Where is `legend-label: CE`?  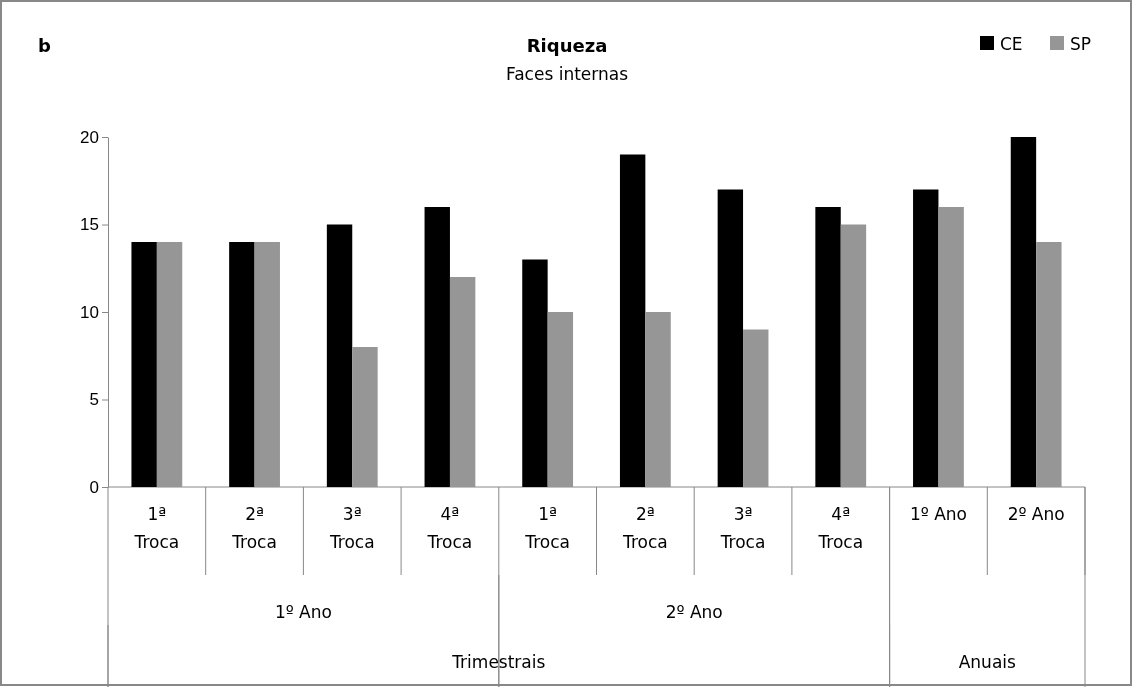
legend-label: CE is located at coordinates (1011, 44).